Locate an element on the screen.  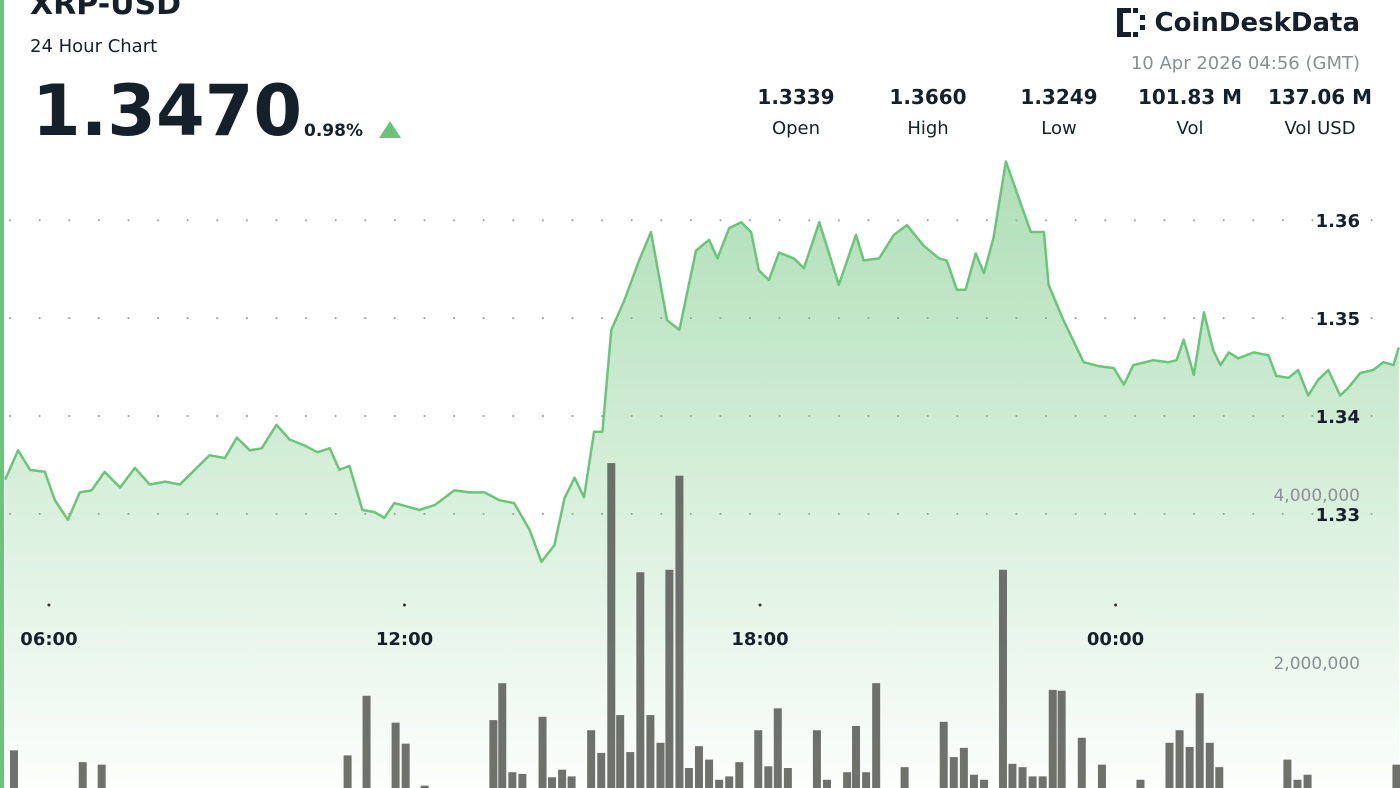
y-tick-label: 1.33 is located at coordinates (1338, 515).